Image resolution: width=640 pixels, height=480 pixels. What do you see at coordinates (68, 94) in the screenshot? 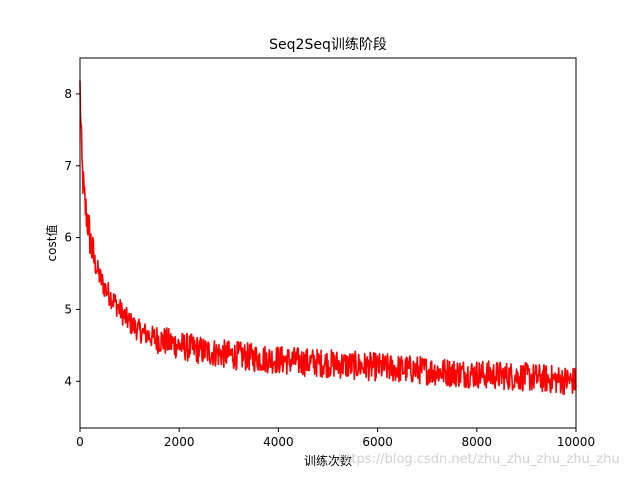
I see `y-tick-label: 8` at bounding box center [68, 94].